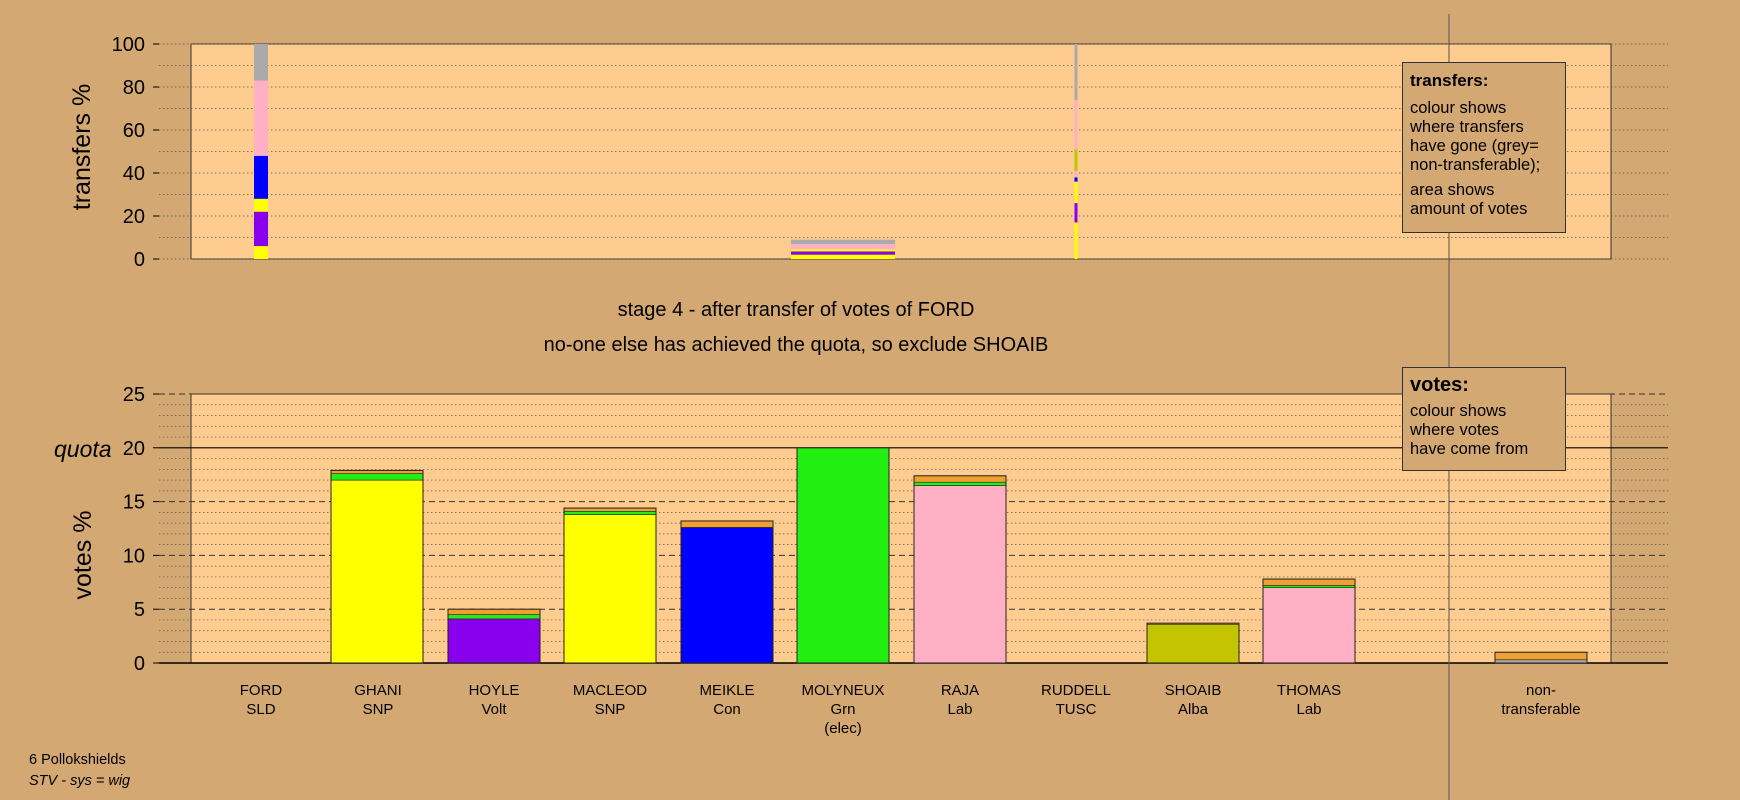 The width and height of the screenshot is (1740, 800). What do you see at coordinates (1458, 411) in the screenshot?
I see `votes-legend-line: colour shows` at bounding box center [1458, 411].